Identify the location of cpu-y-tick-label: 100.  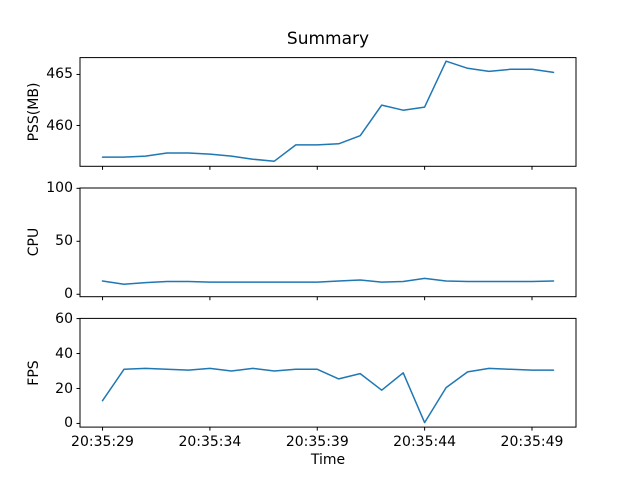
(59, 188).